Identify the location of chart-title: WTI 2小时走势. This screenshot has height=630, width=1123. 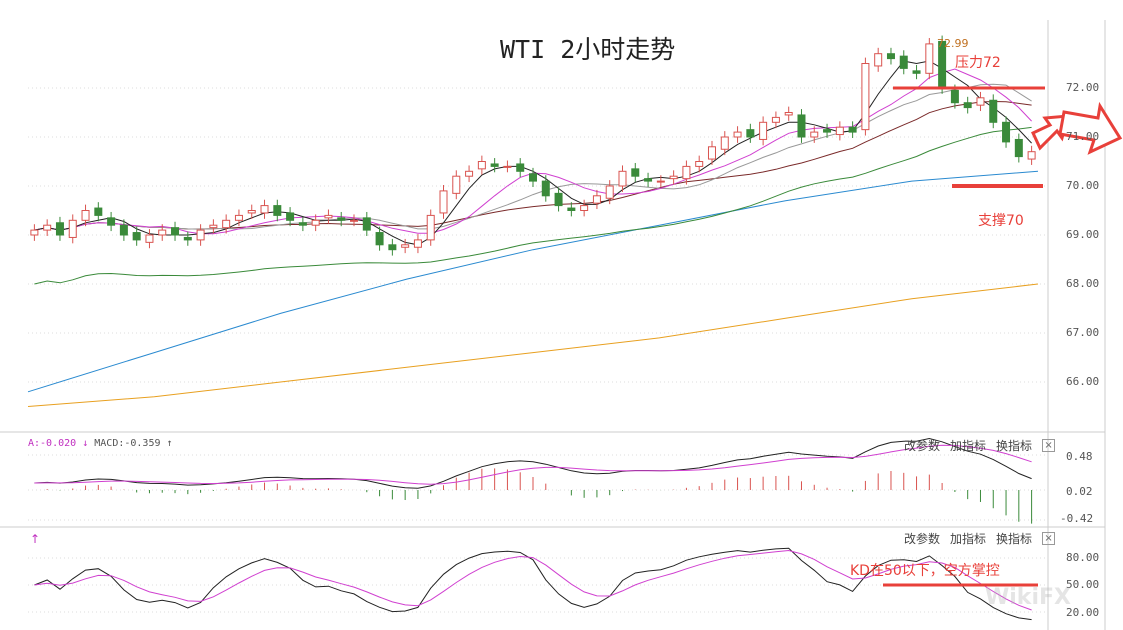
(588, 49).